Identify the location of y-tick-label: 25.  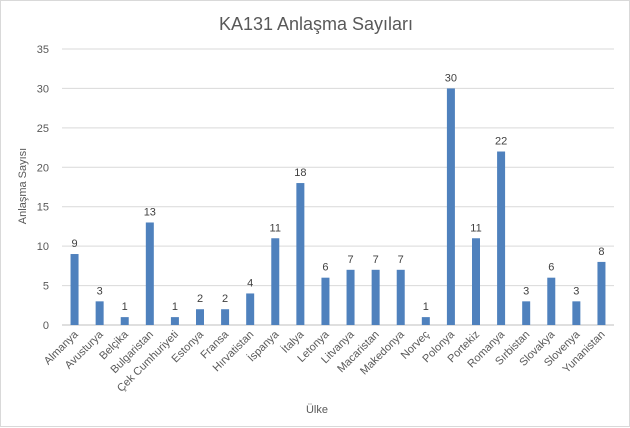
(43, 129).